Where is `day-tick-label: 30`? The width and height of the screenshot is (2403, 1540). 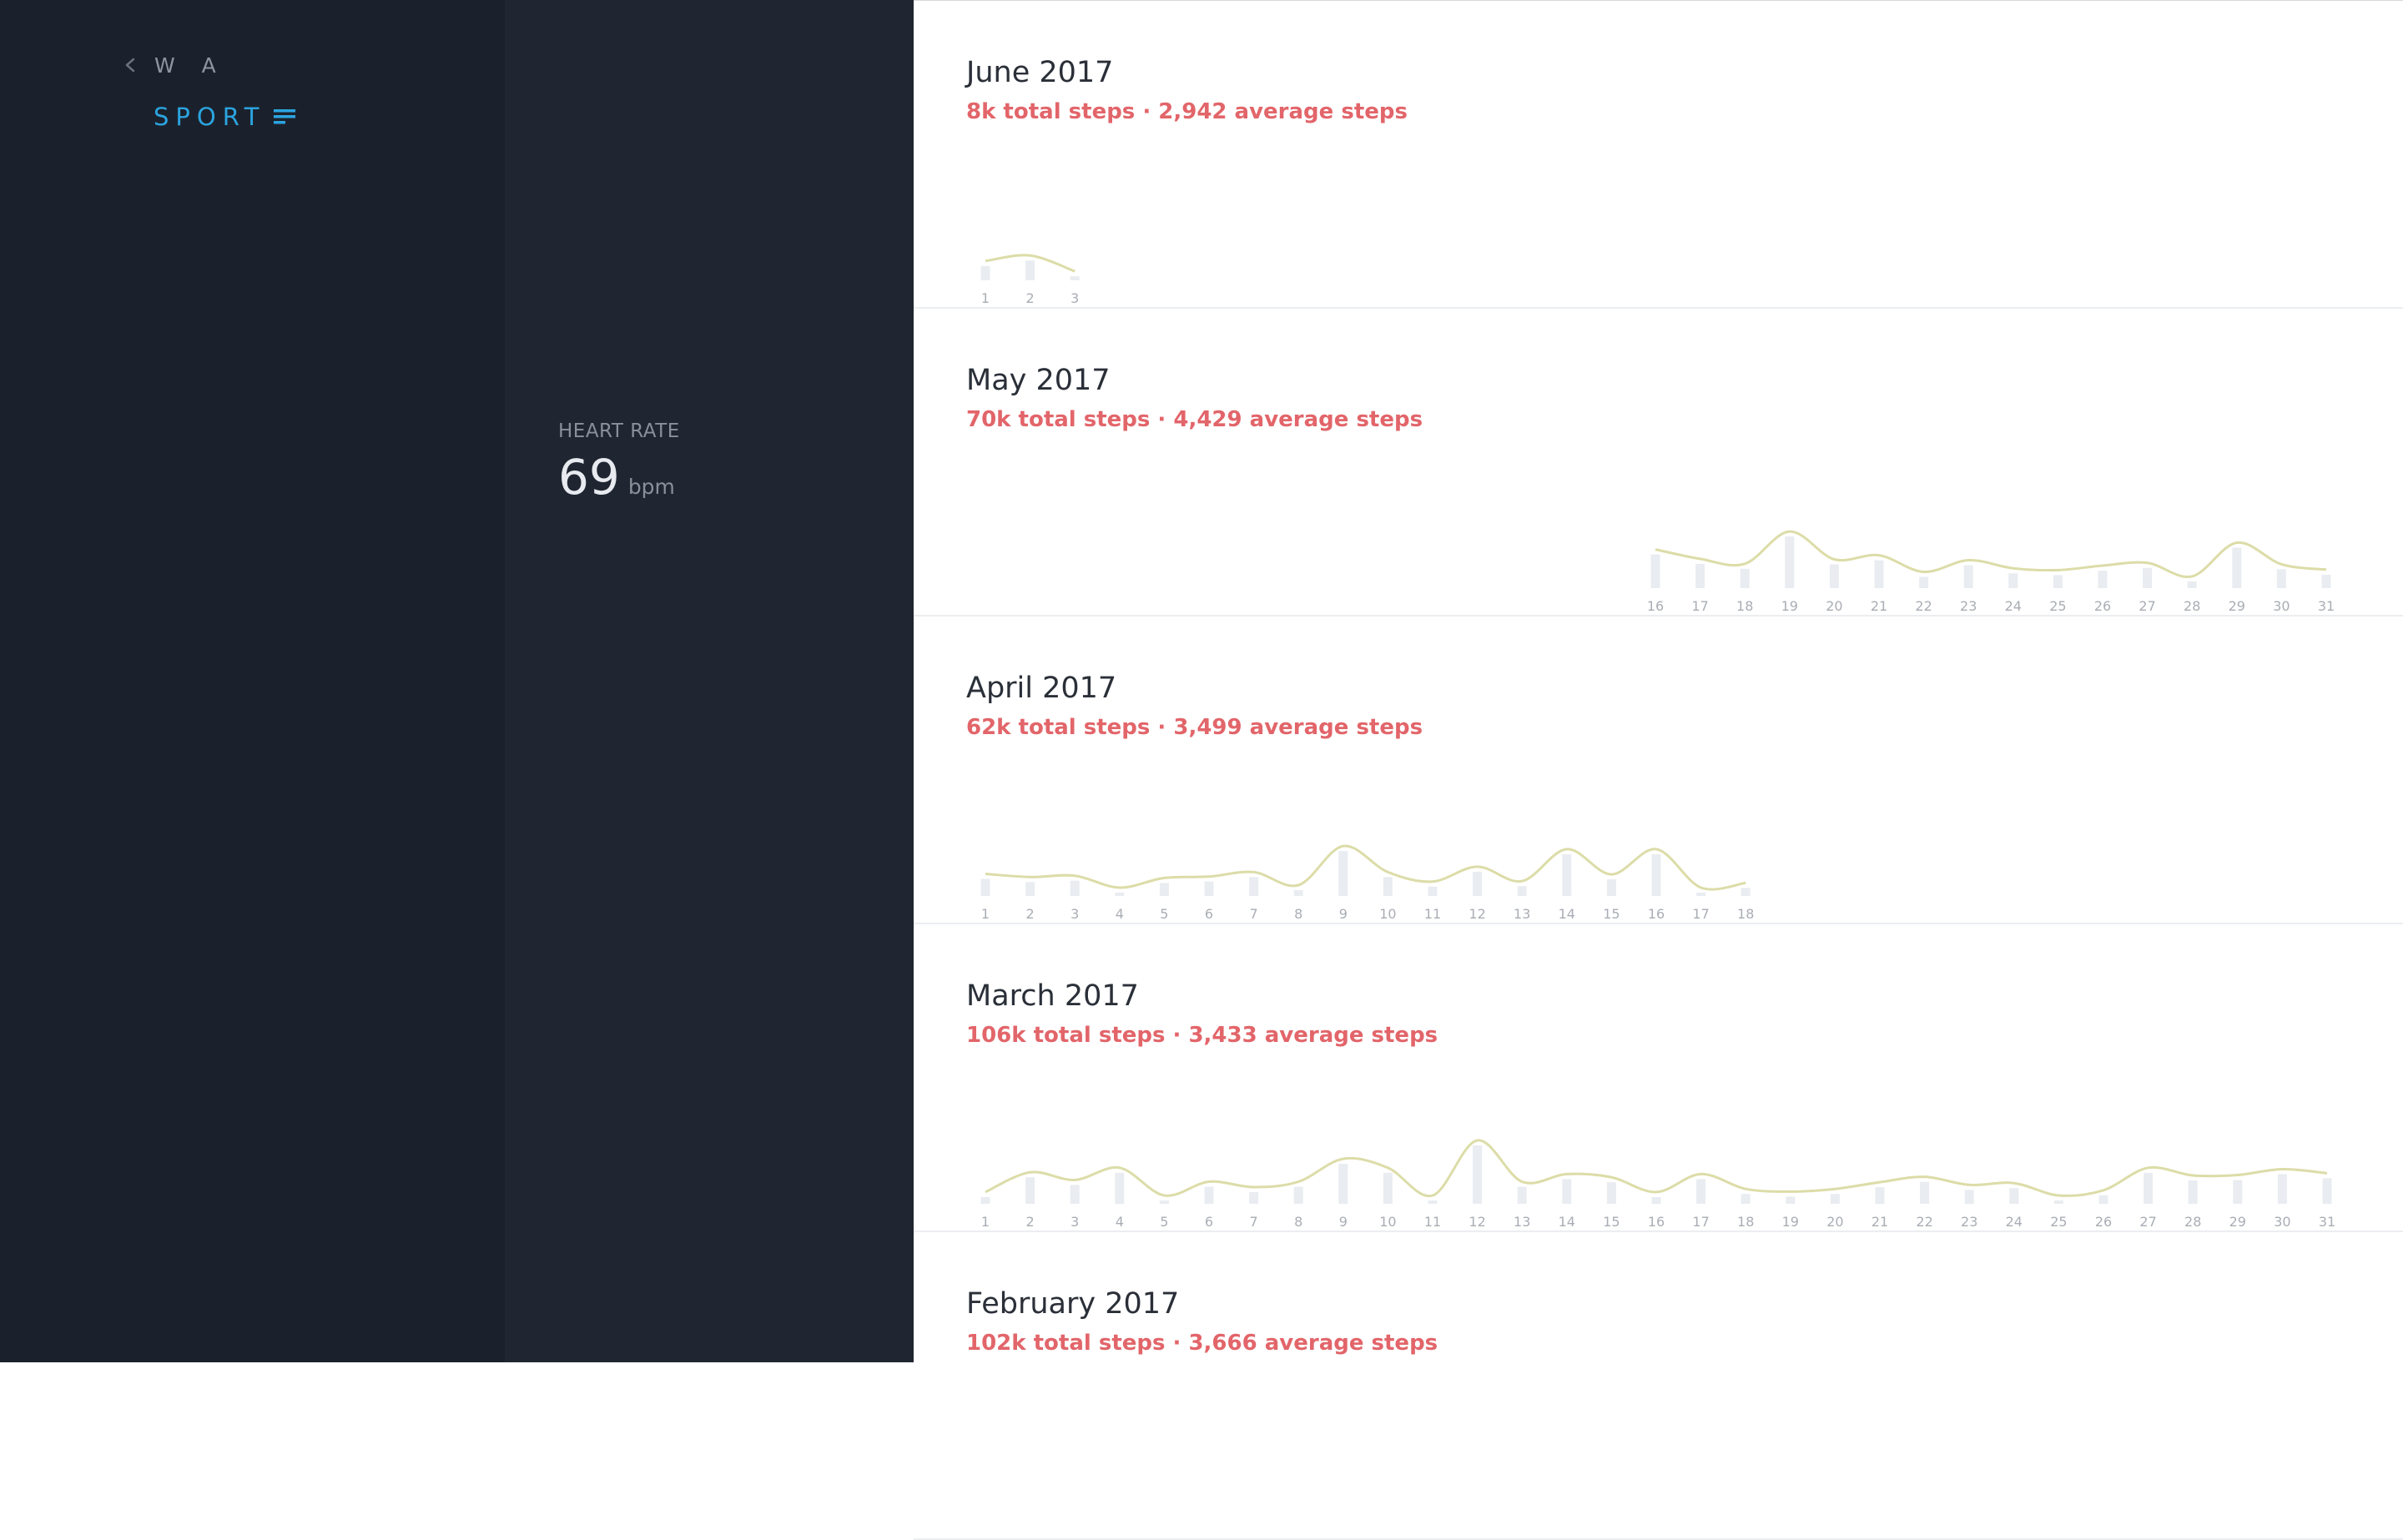 day-tick-label: 30 is located at coordinates (2282, 1222).